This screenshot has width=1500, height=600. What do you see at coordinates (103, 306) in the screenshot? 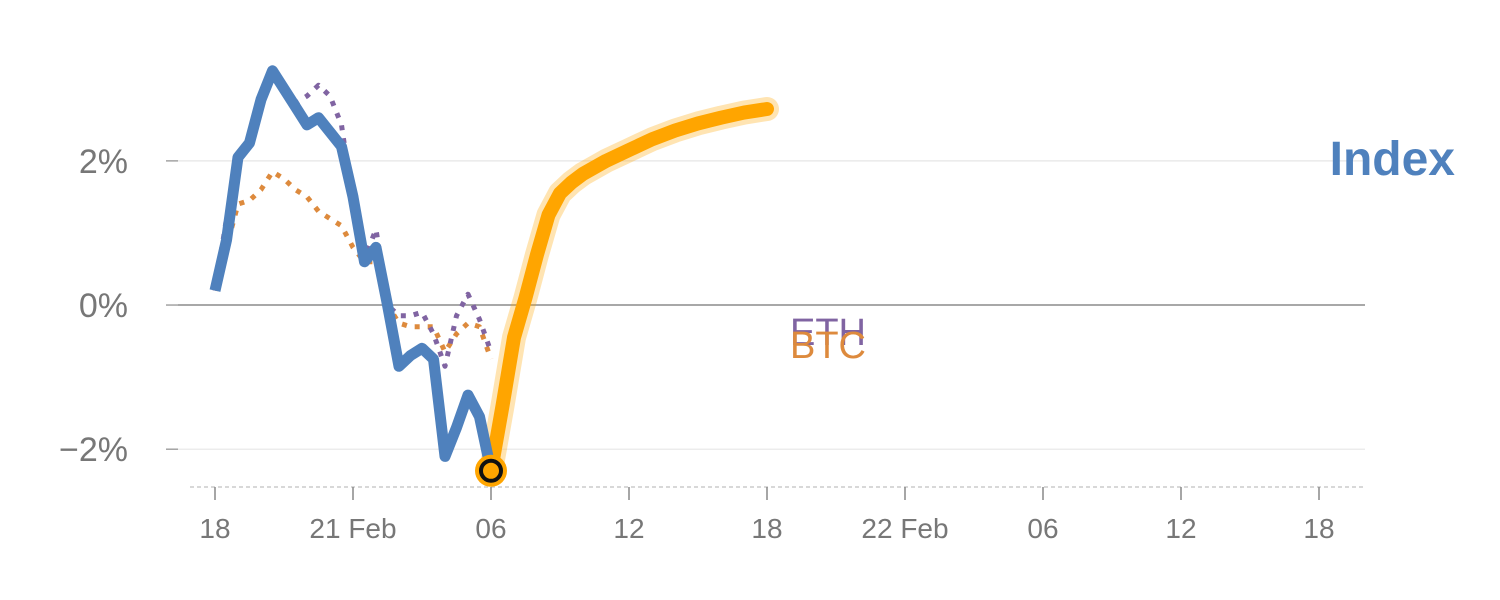
I see `y-tick-label: 0%` at bounding box center [103, 306].